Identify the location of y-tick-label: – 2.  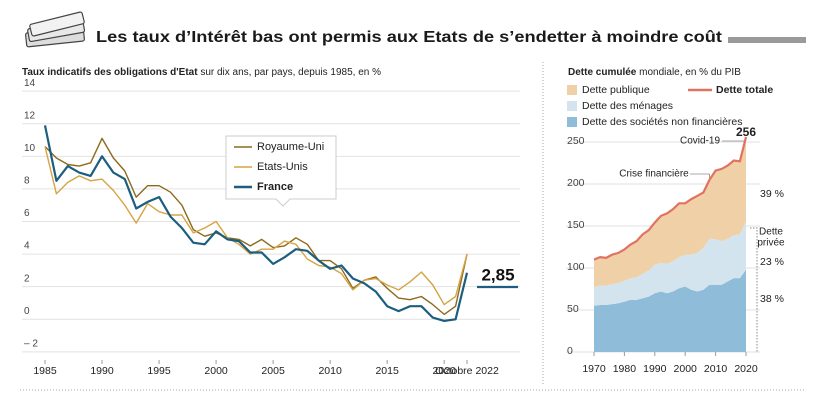
(31, 343).